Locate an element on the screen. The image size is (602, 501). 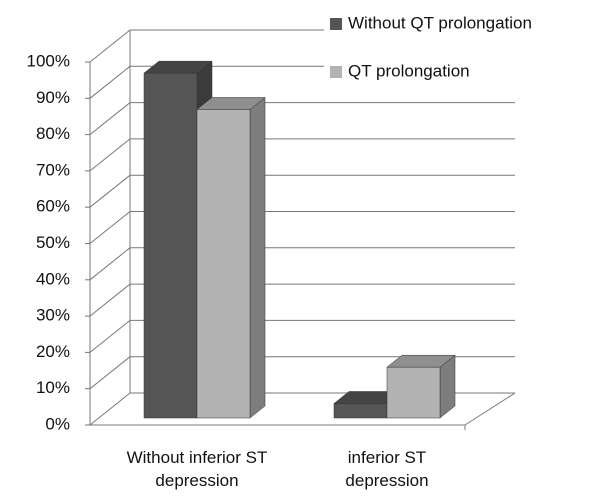
y-tick-label: 70% is located at coordinates (53, 169).